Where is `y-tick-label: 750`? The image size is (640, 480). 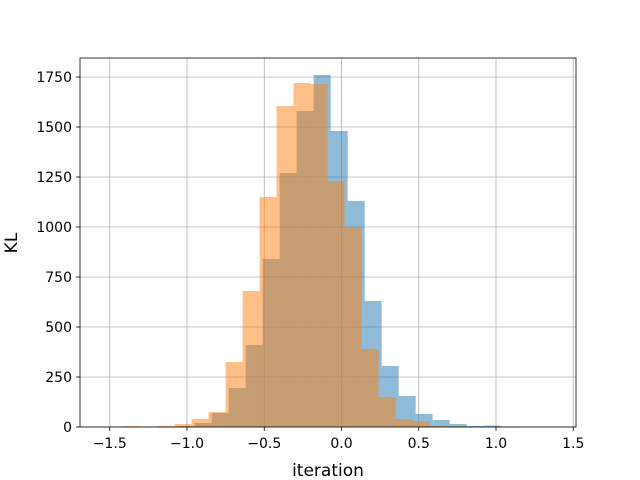
y-tick-label: 750 is located at coordinates (58, 278).